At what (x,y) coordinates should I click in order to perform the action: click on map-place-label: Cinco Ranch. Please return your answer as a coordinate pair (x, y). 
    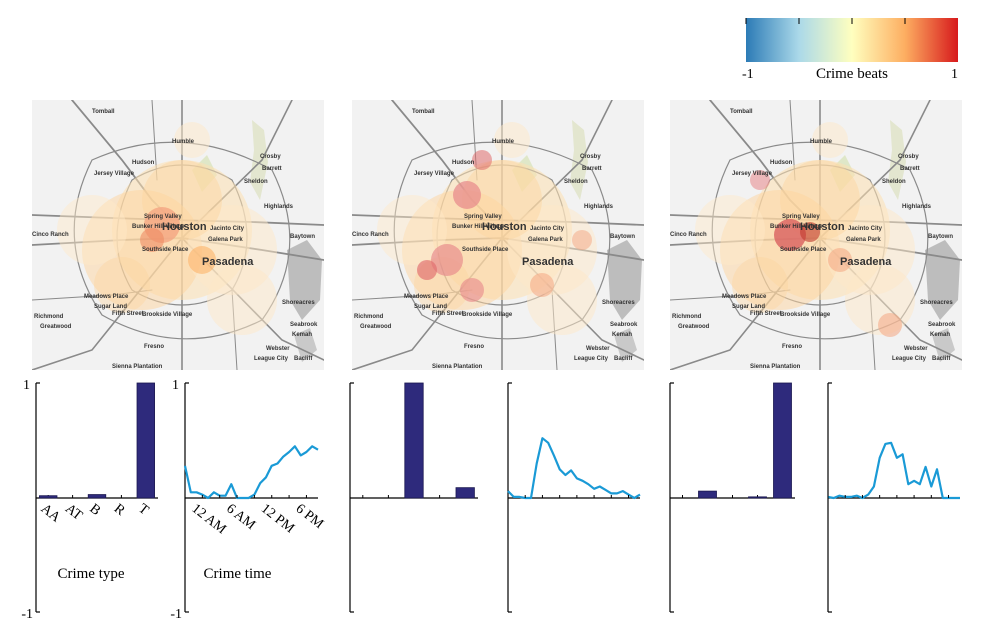
    Looking at the image, I should click on (370, 235).